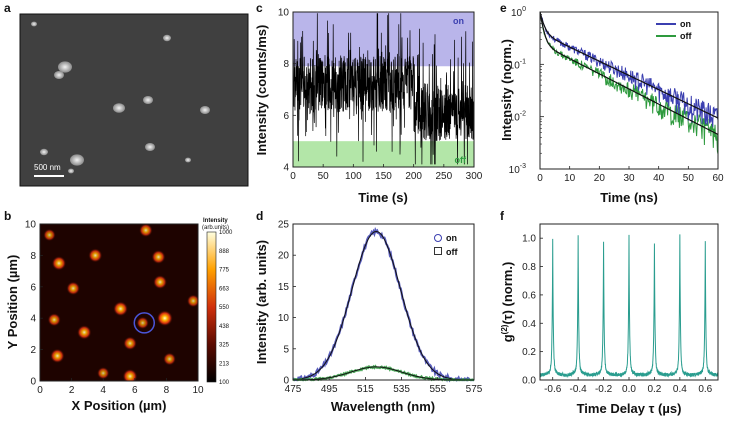  I want to click on colorbar-unit: (arb.units), so click(215, 228).